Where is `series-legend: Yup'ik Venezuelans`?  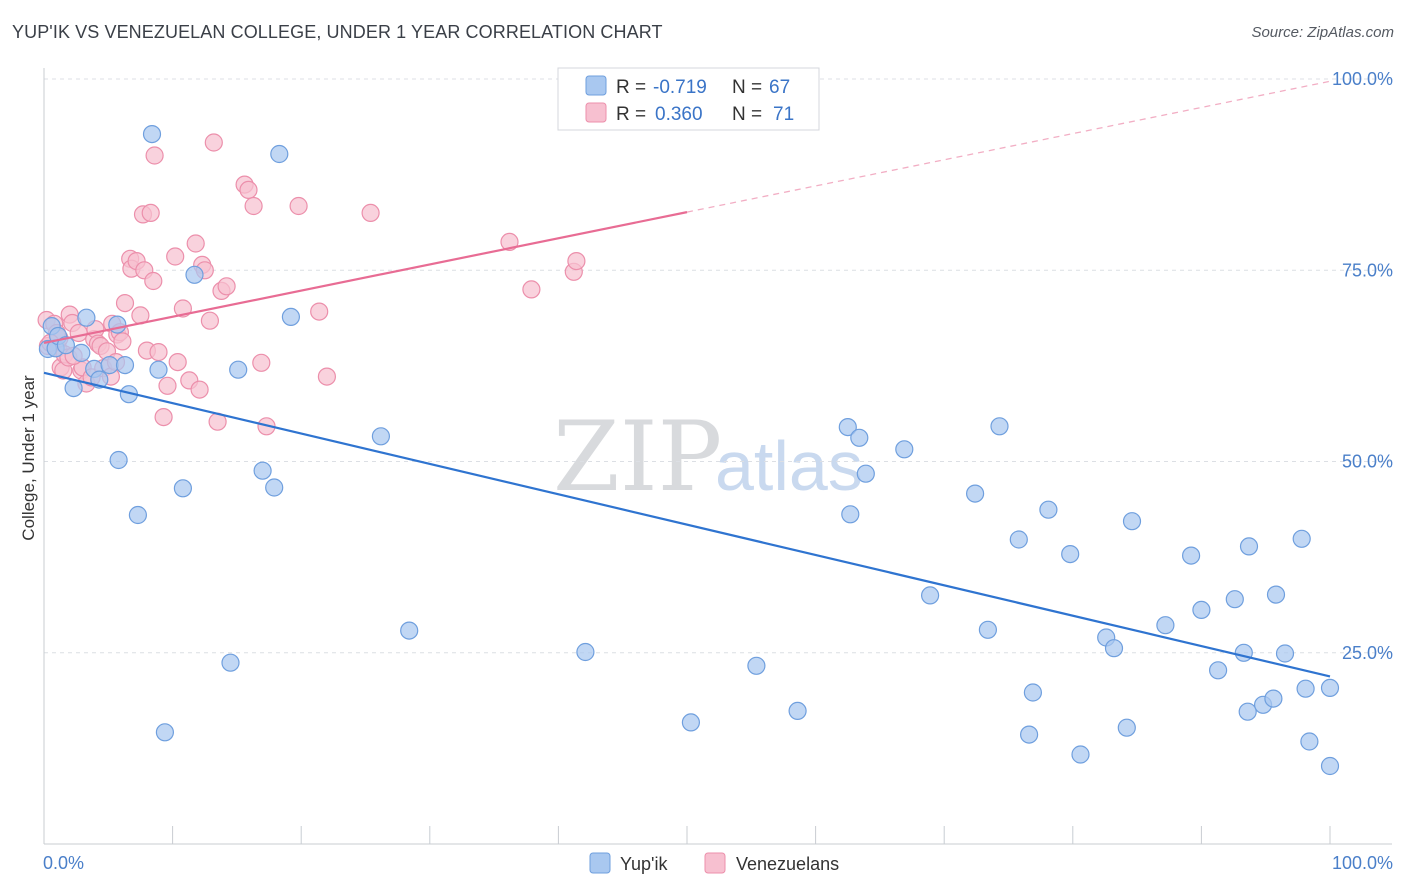 series-legend: Yup'ik Venezuelans is located at coordinates (714, 863).